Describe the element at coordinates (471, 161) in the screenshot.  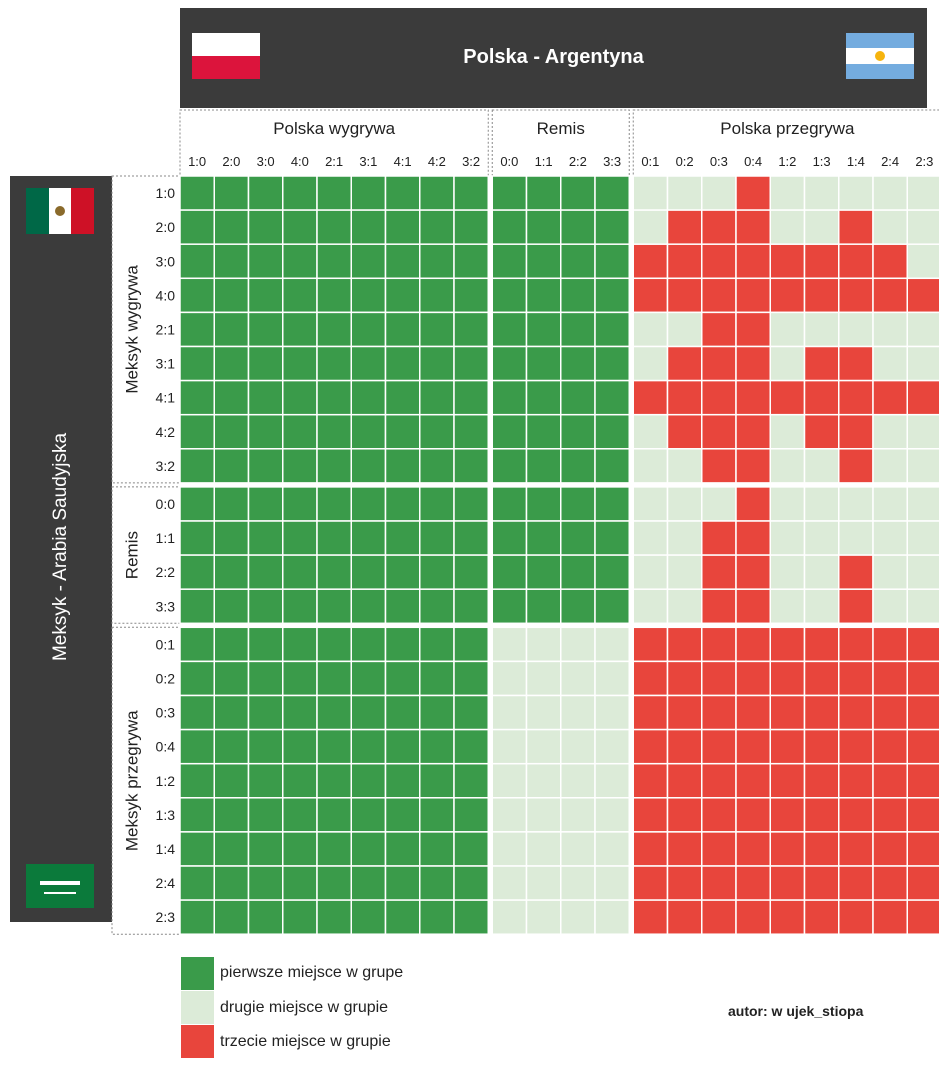
I see `column-label: 3:2` at that location.